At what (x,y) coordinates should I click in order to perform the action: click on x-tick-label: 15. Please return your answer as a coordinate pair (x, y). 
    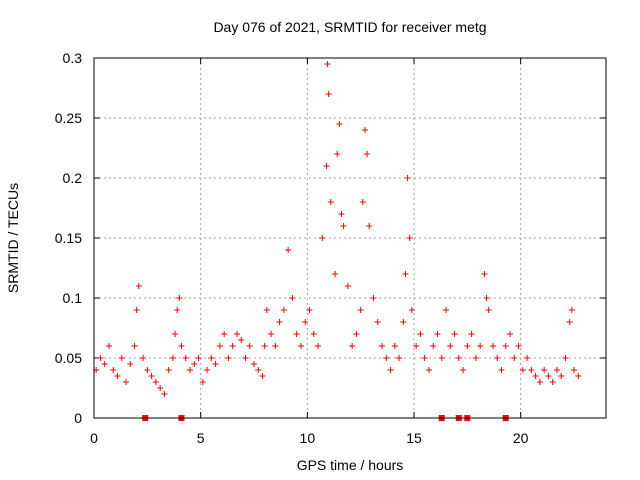
    Looking at the image, I should click on (414, 438).